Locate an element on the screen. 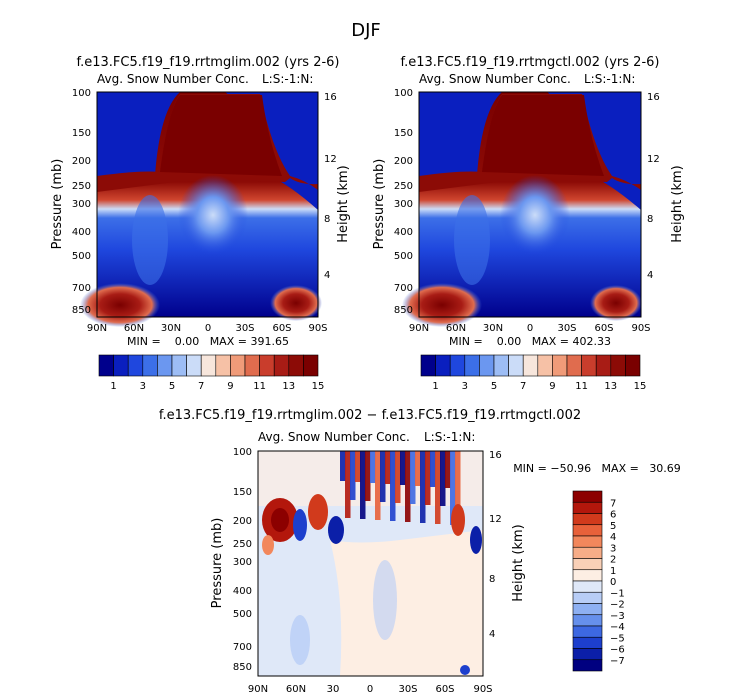 The height and width of the screenshot is (699, 733). colorbar-label: 11 is located at coordinates (581, 386).